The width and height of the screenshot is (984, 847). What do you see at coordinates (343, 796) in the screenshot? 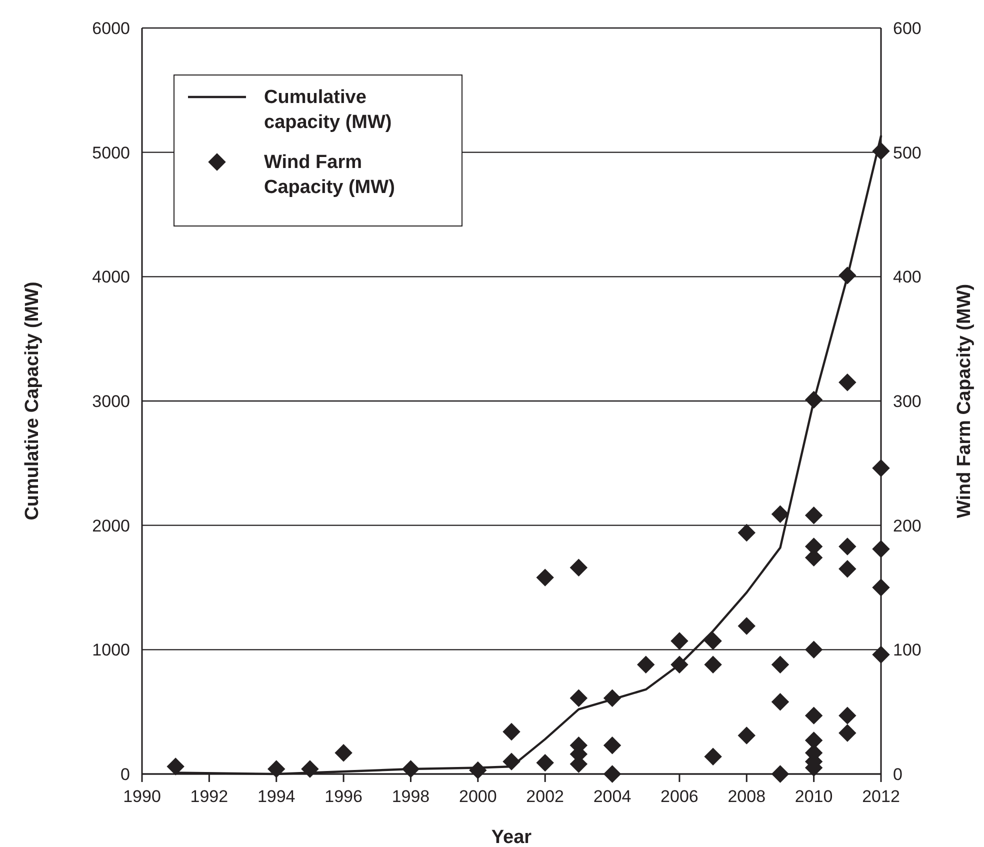
I see `x-tick-label: 1996` at bounding box center [343, 796].